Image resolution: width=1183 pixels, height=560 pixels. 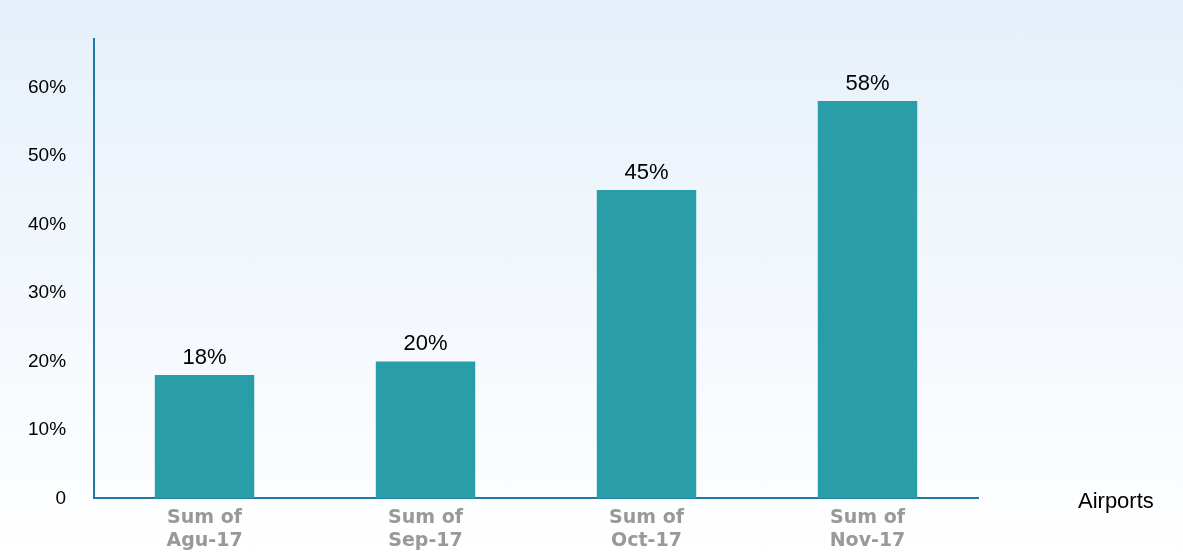 What do you see at coordinates (426, 527) in the screenshot?
I see `x-tick-label: Sum of Sep-17` at bounding box center [426, 527].